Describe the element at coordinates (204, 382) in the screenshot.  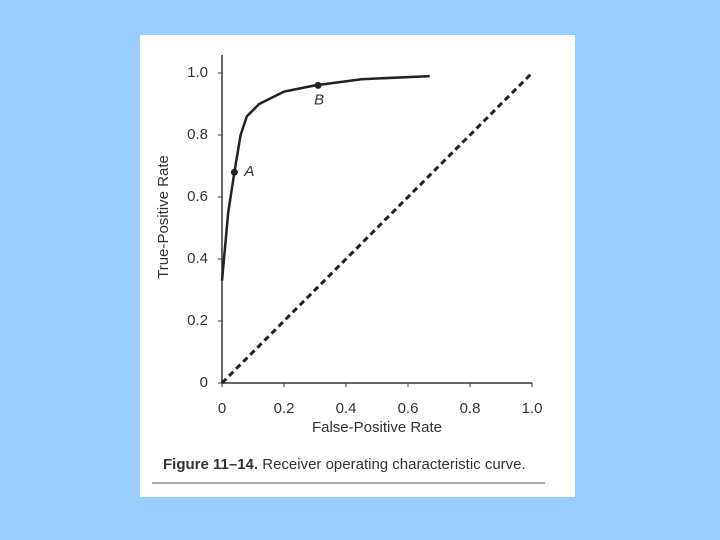
I see `y-tick-label: 0` at that location.